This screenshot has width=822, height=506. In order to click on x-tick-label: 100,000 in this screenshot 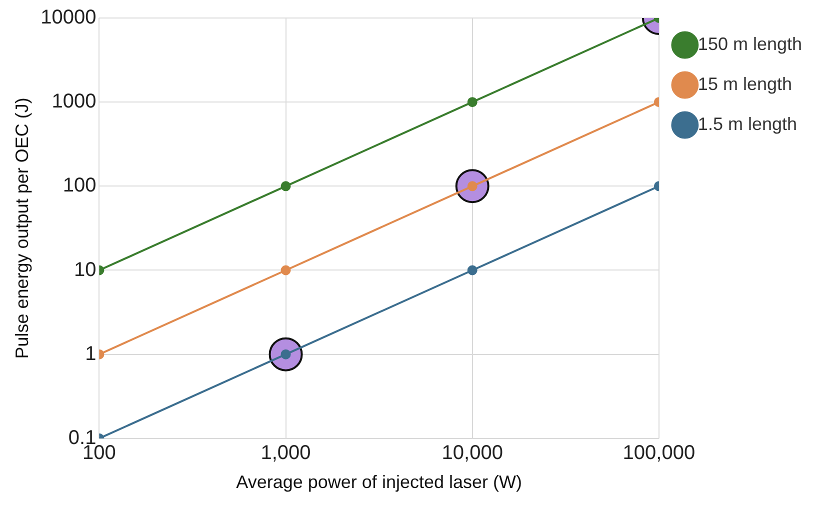, I will do `click(659, 453)`.